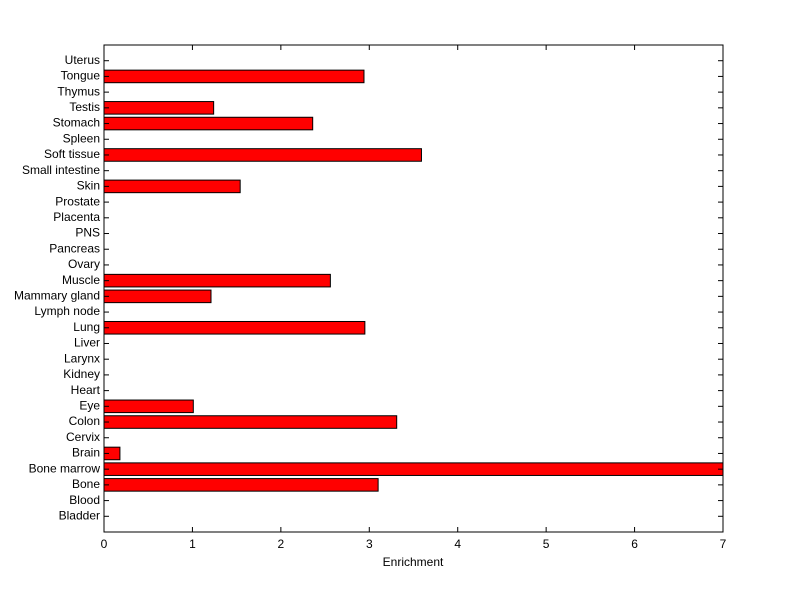 Image resolution: width=800 pixels, height=599 pixels. Describe the element at coordinates (81, 76) in the screenshot. I see `y-tick-label: Tongue` at that location.